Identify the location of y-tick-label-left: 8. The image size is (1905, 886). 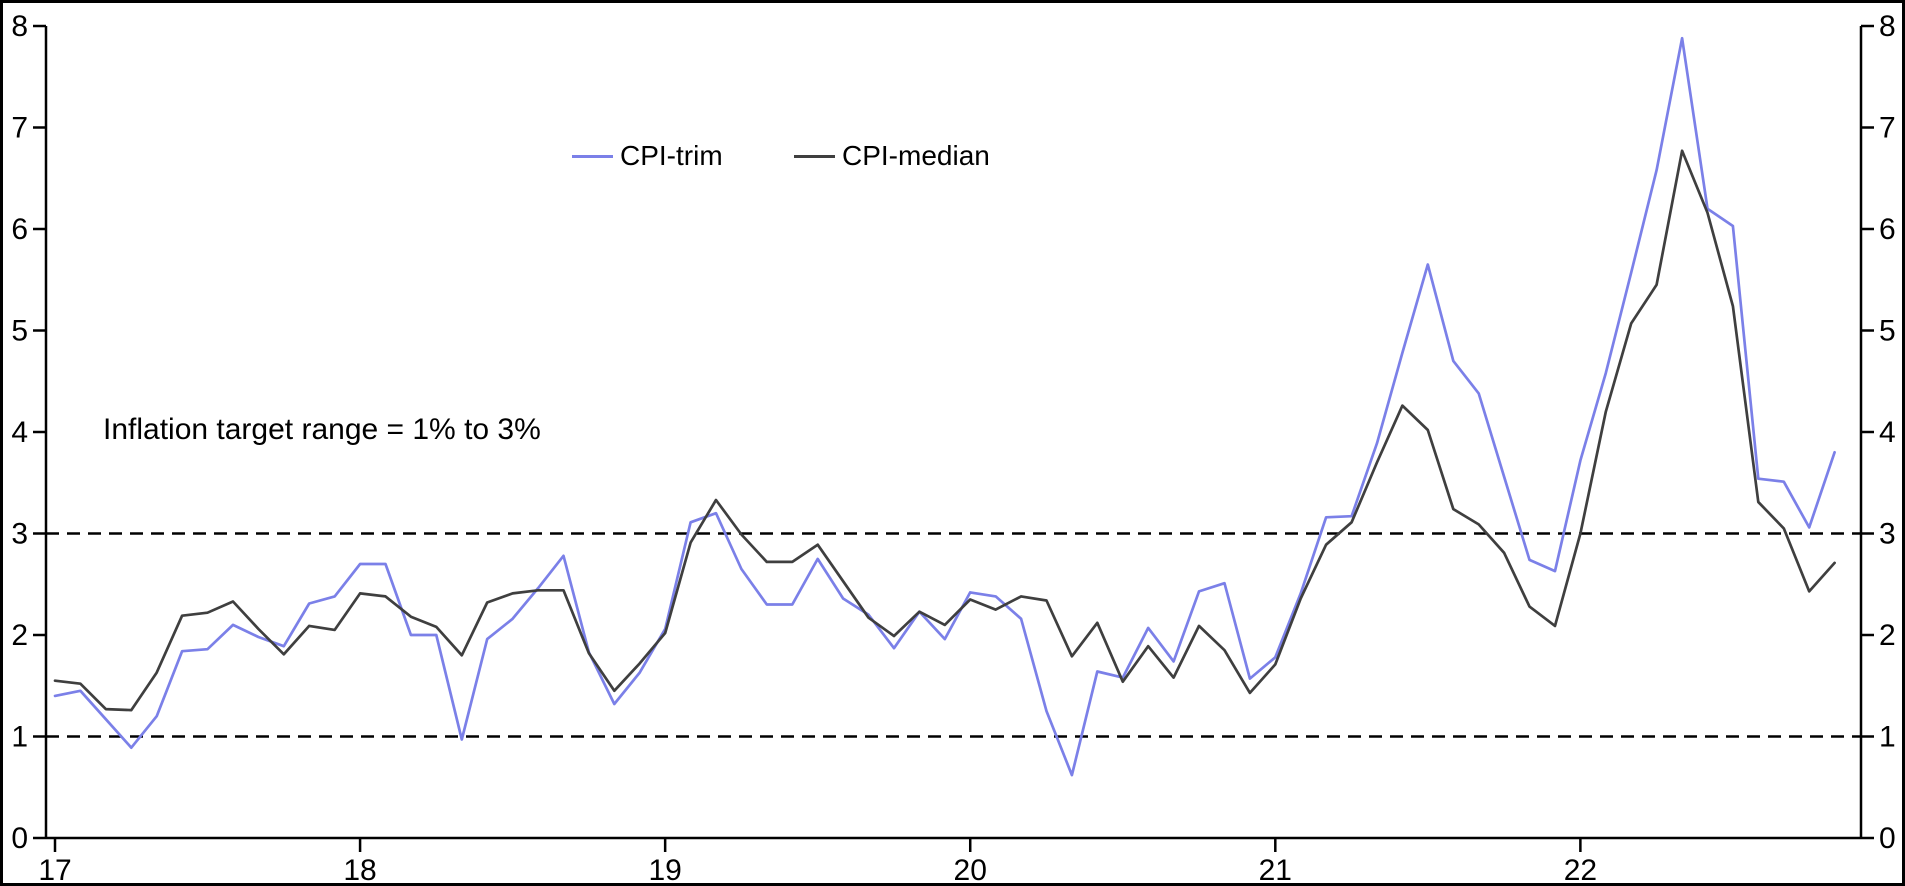
(19, 26).